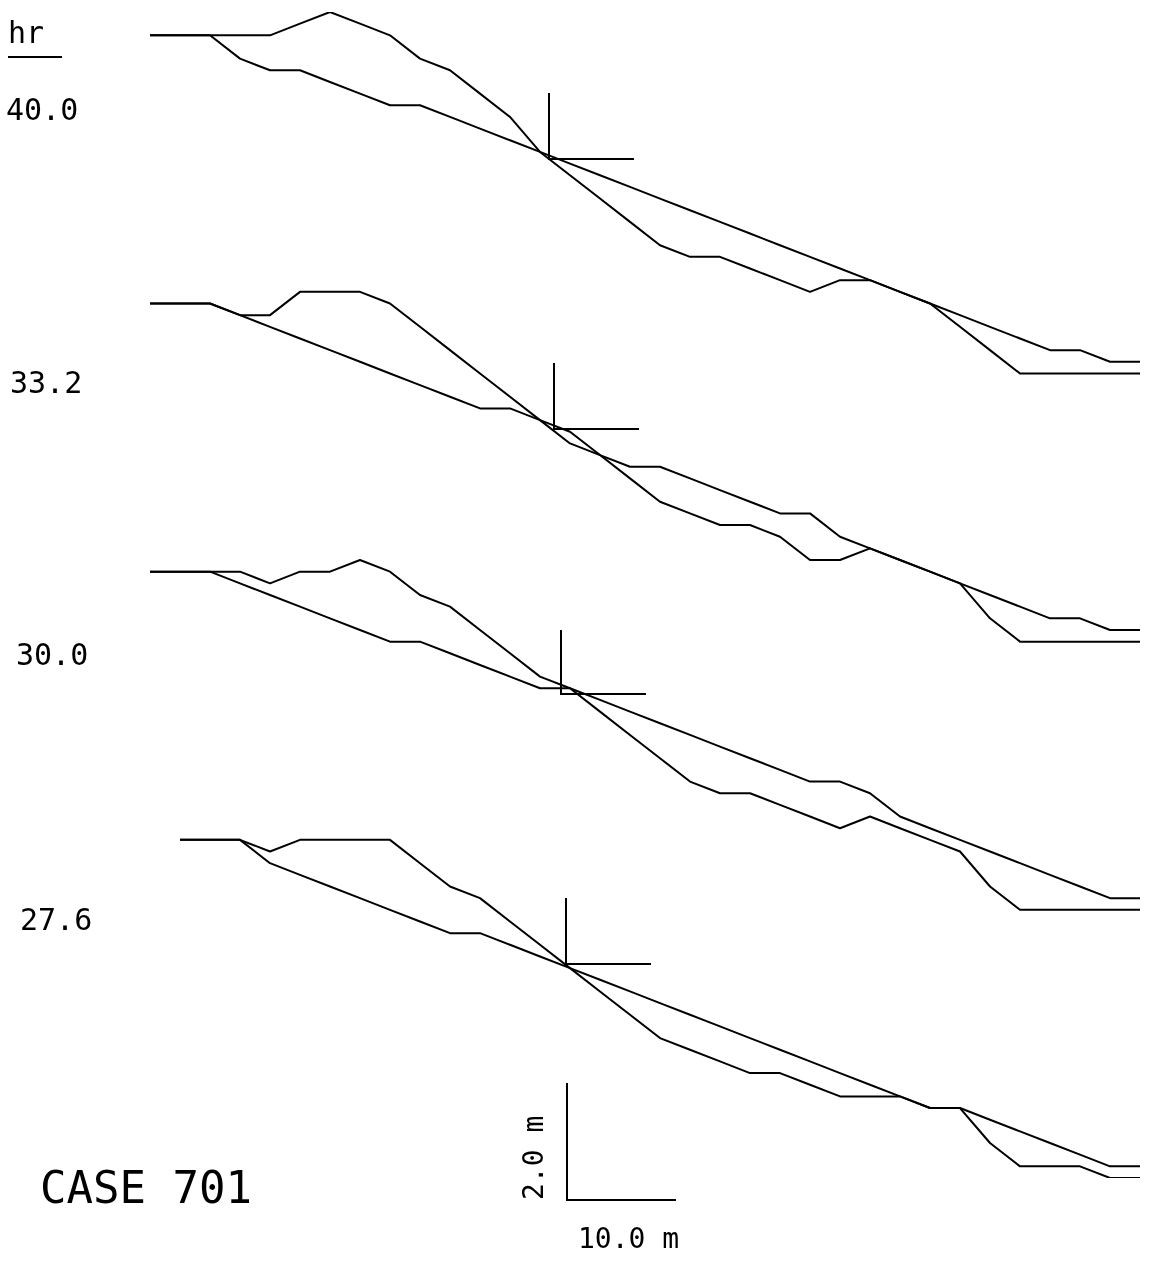  I want to click on text: 27.6, so click(56, 919).